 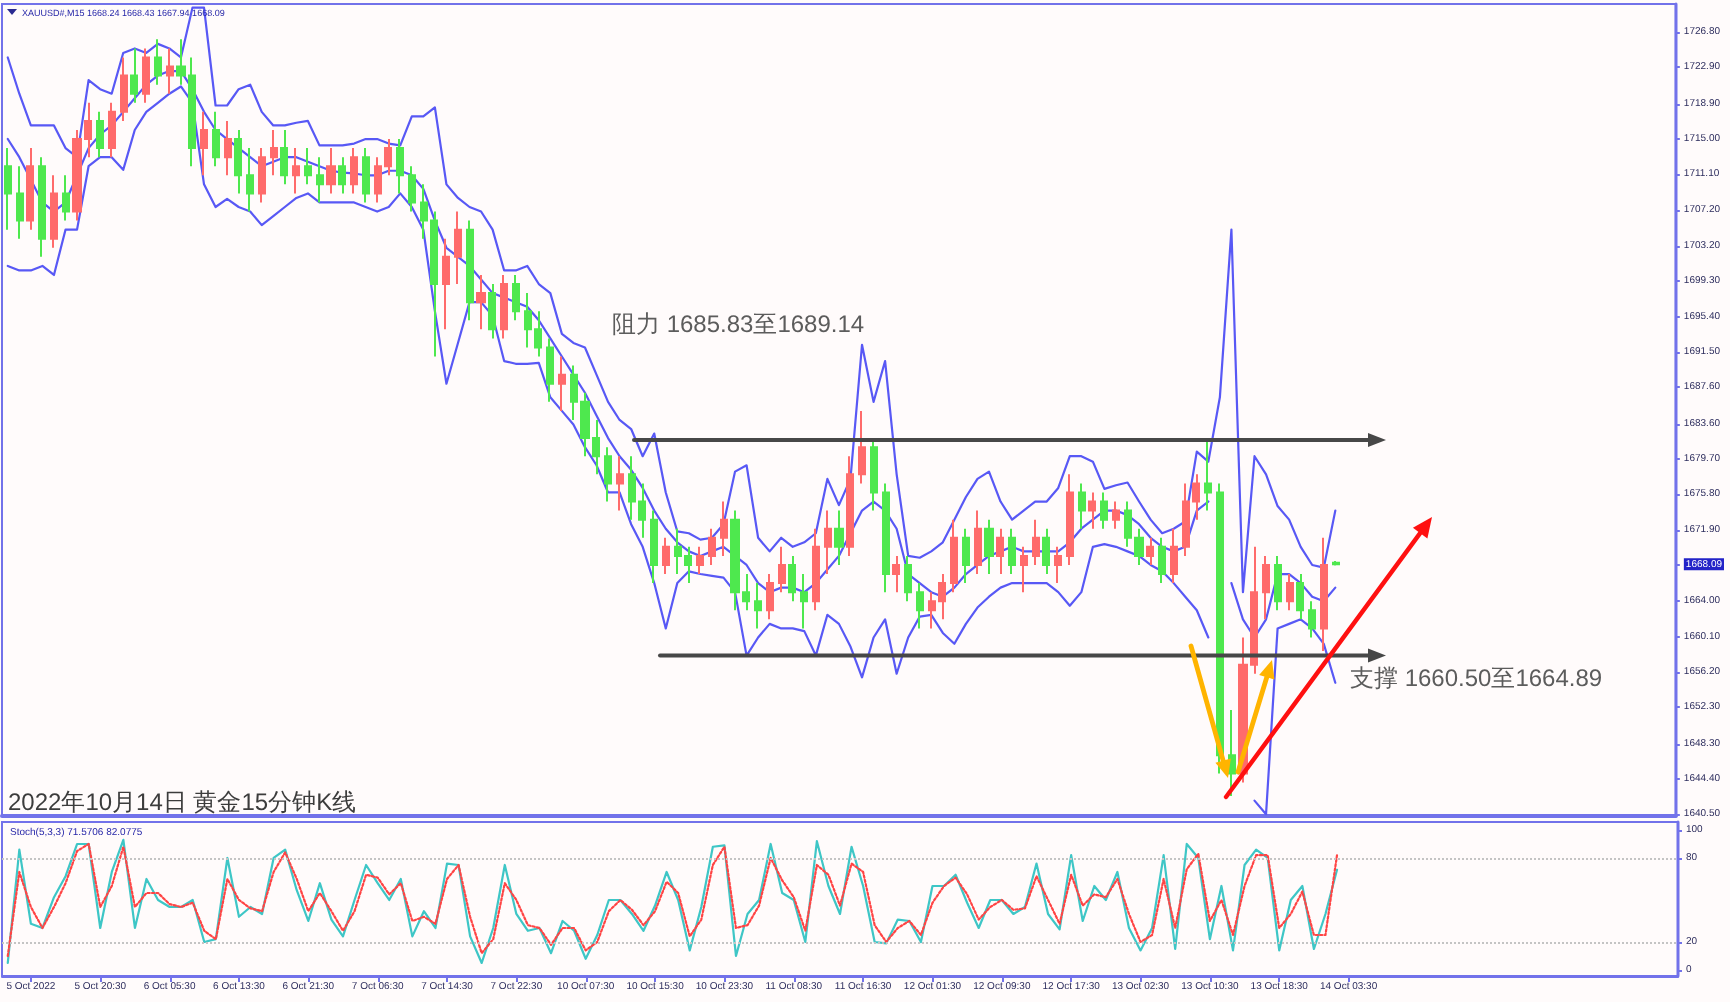 I want to click on annotation: 阻力 1685.83至1689.14, so click(x=738, y=324).